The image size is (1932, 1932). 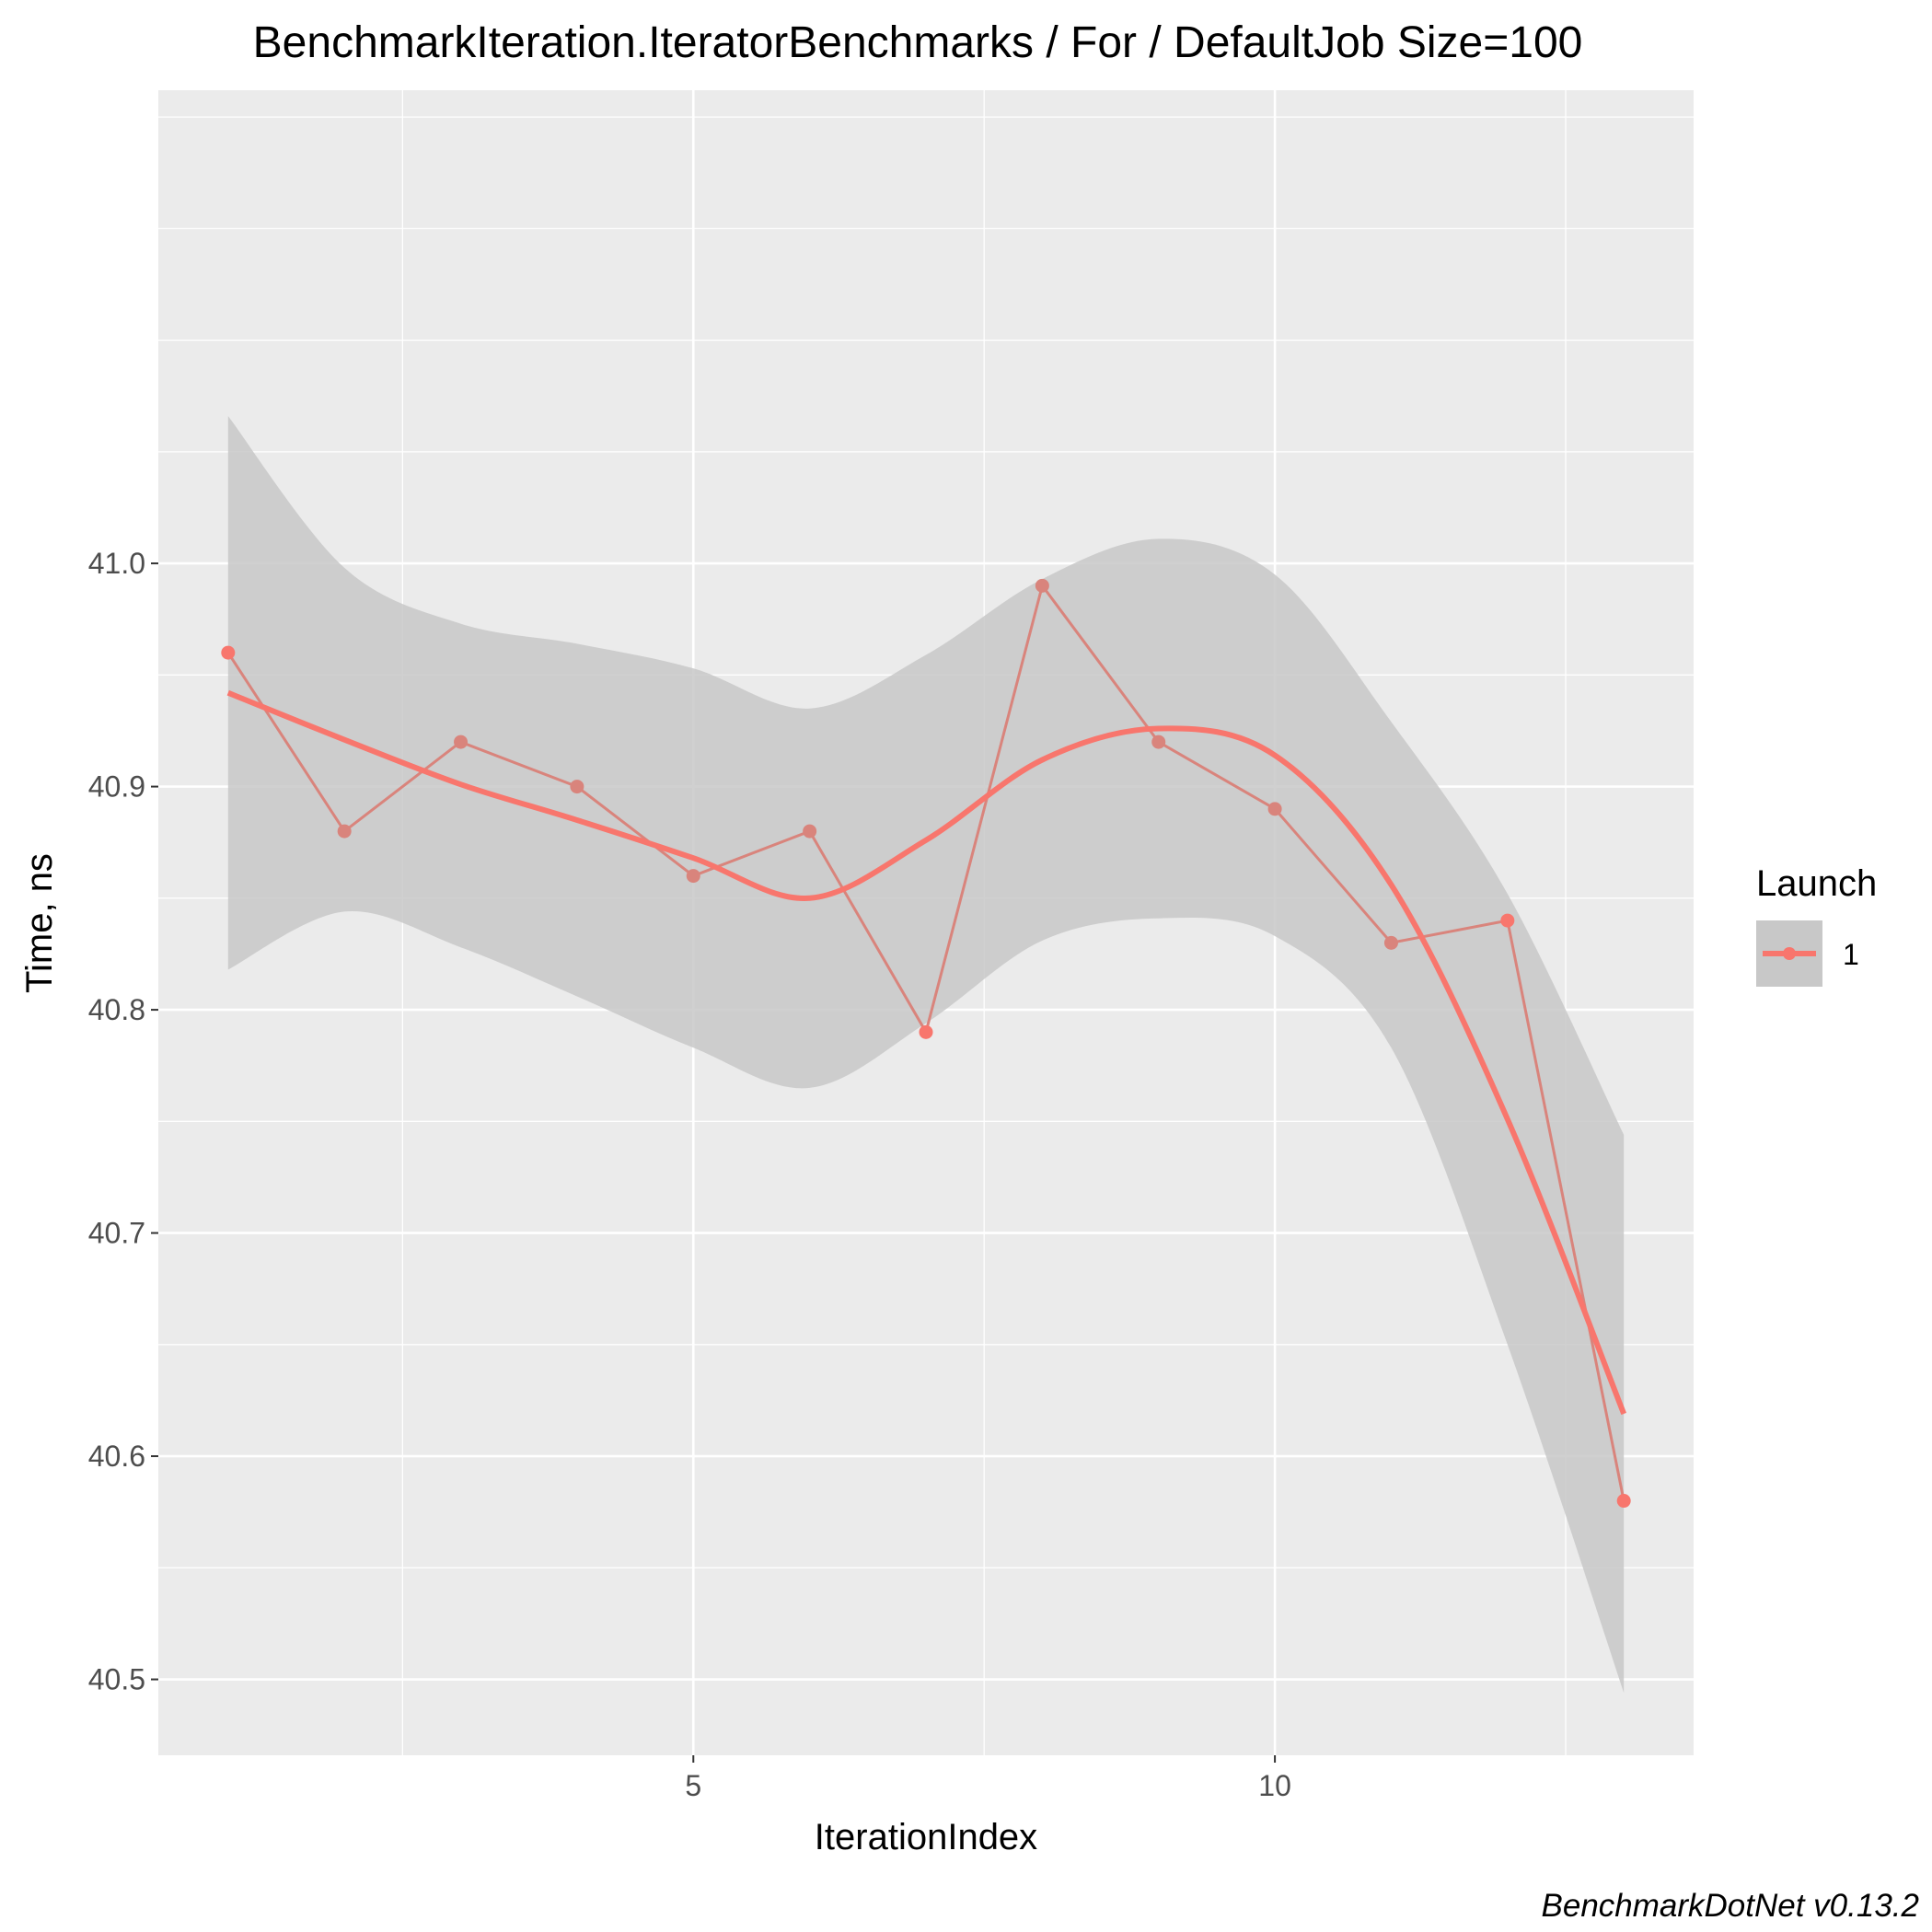 What do you see at coordinates (1817, 884) in the screenshot?
I see `legend-title: Launch` at bounding box center [1817, 884].